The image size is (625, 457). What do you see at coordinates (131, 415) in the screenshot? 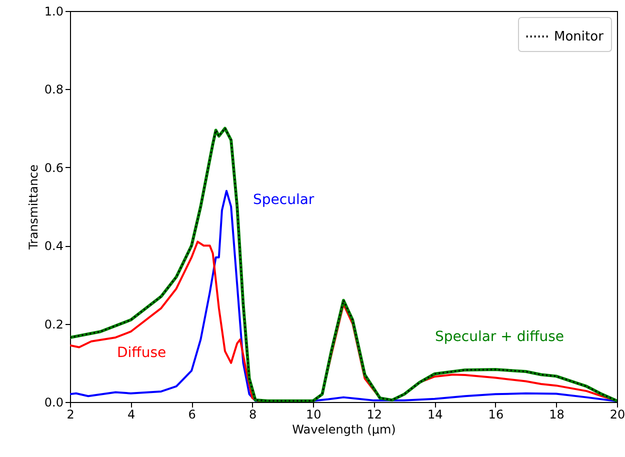
I see `x-tick-label: 4` at bounding box center [131, 415].